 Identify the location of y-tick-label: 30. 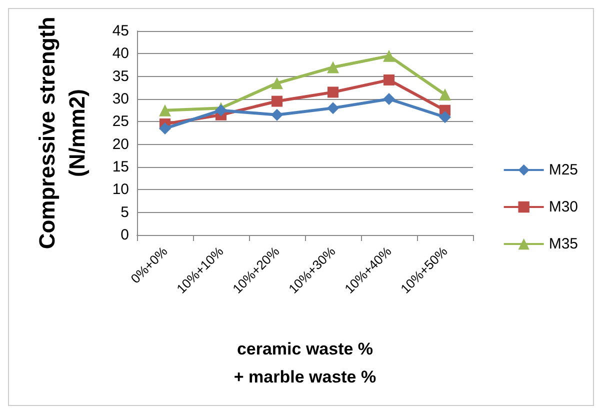
(120, 99).